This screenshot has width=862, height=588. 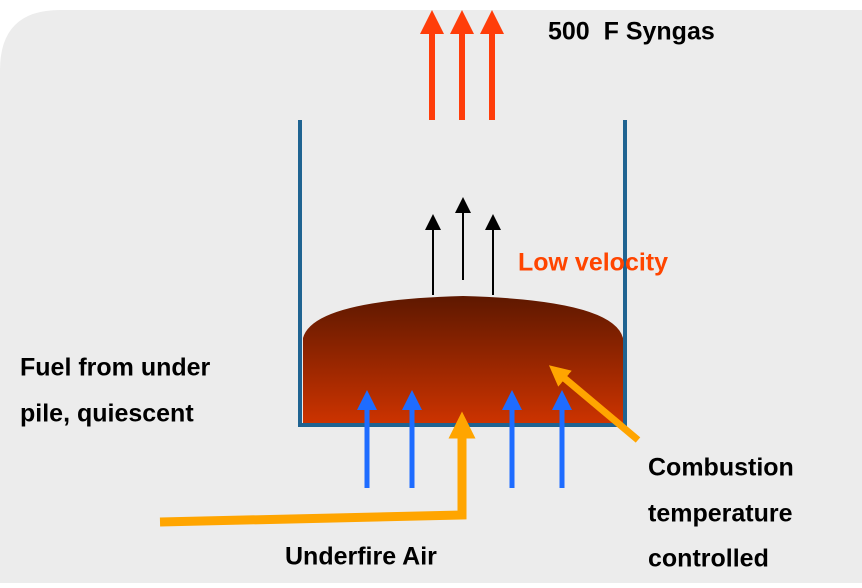 What do you see at coordinates (463, 359) in the screenshot?
I see `fuel-pile` at bounding box center [463, 359].